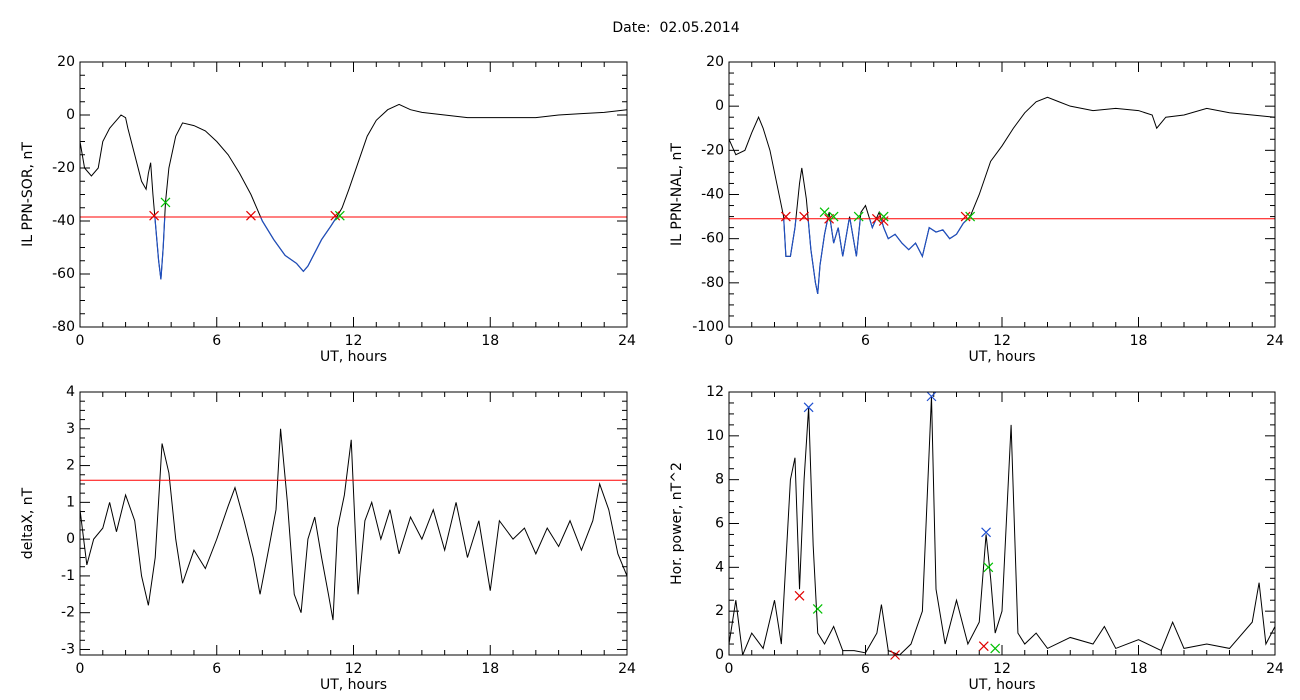 This screenshot has height=700, width=1300. Describe the element at coordinates (708, 327) in the screenshot. I see `y-tick-label: -100` at that location.